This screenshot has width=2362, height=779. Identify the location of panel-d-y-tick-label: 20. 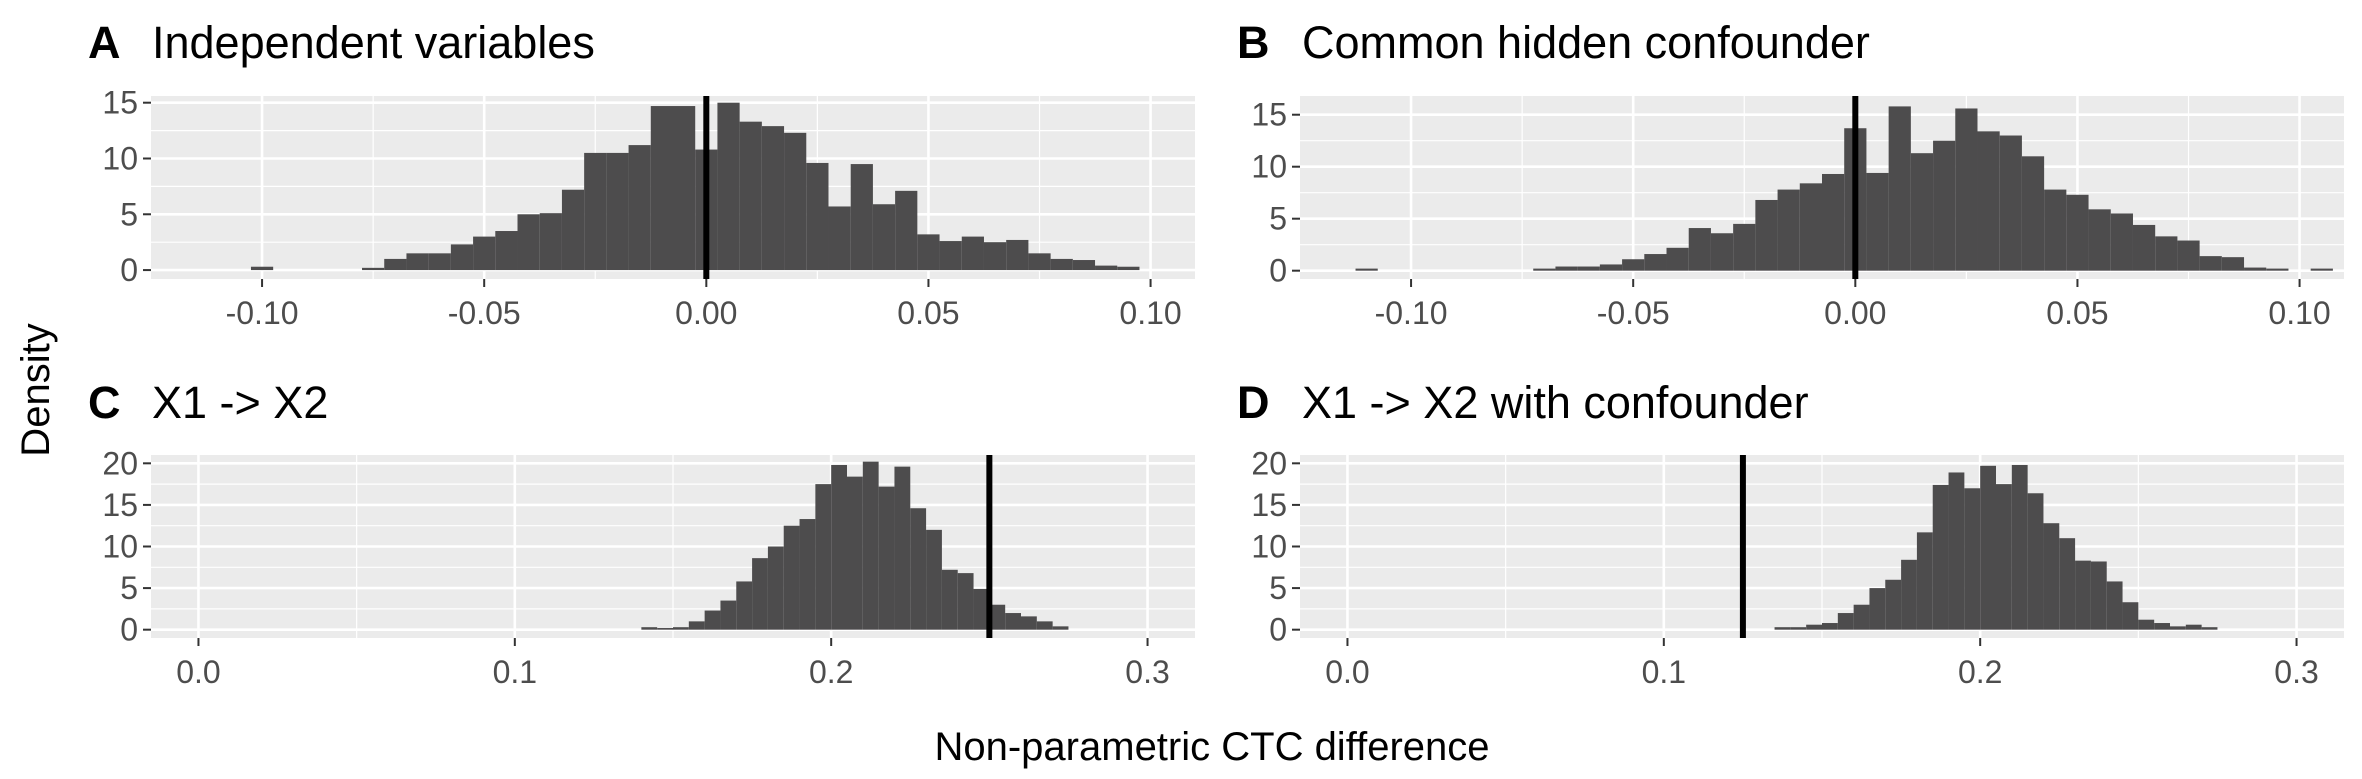
(1269, 463).